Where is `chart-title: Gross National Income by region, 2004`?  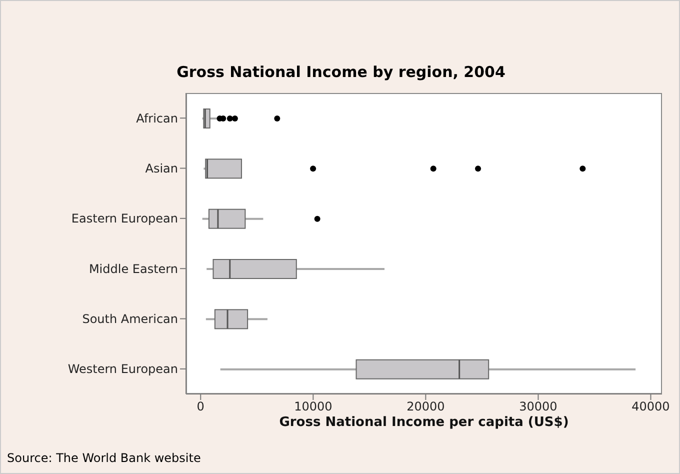 chart-title: Gross National Income by region, 2004 is located at coordinates (341, 72).